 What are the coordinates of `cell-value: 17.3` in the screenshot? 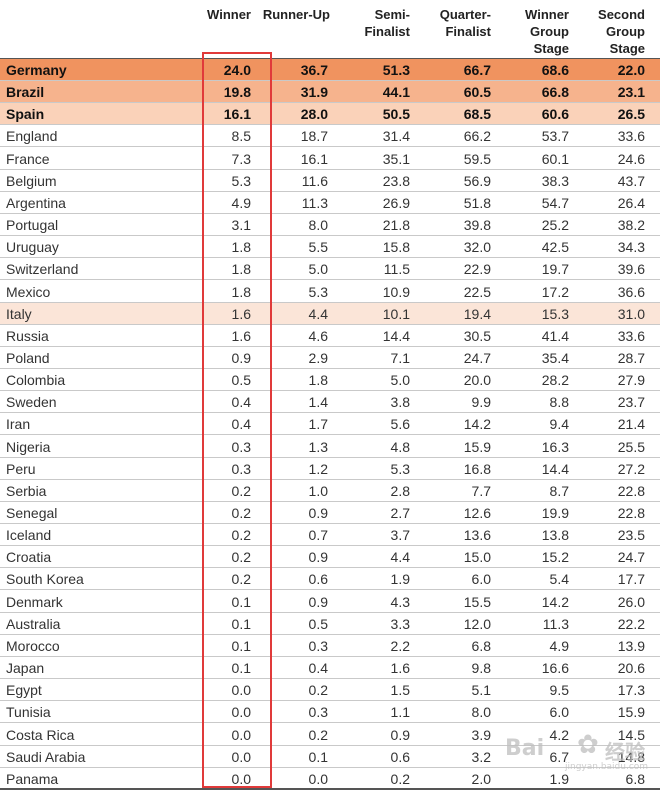 It's located at (631, 690).